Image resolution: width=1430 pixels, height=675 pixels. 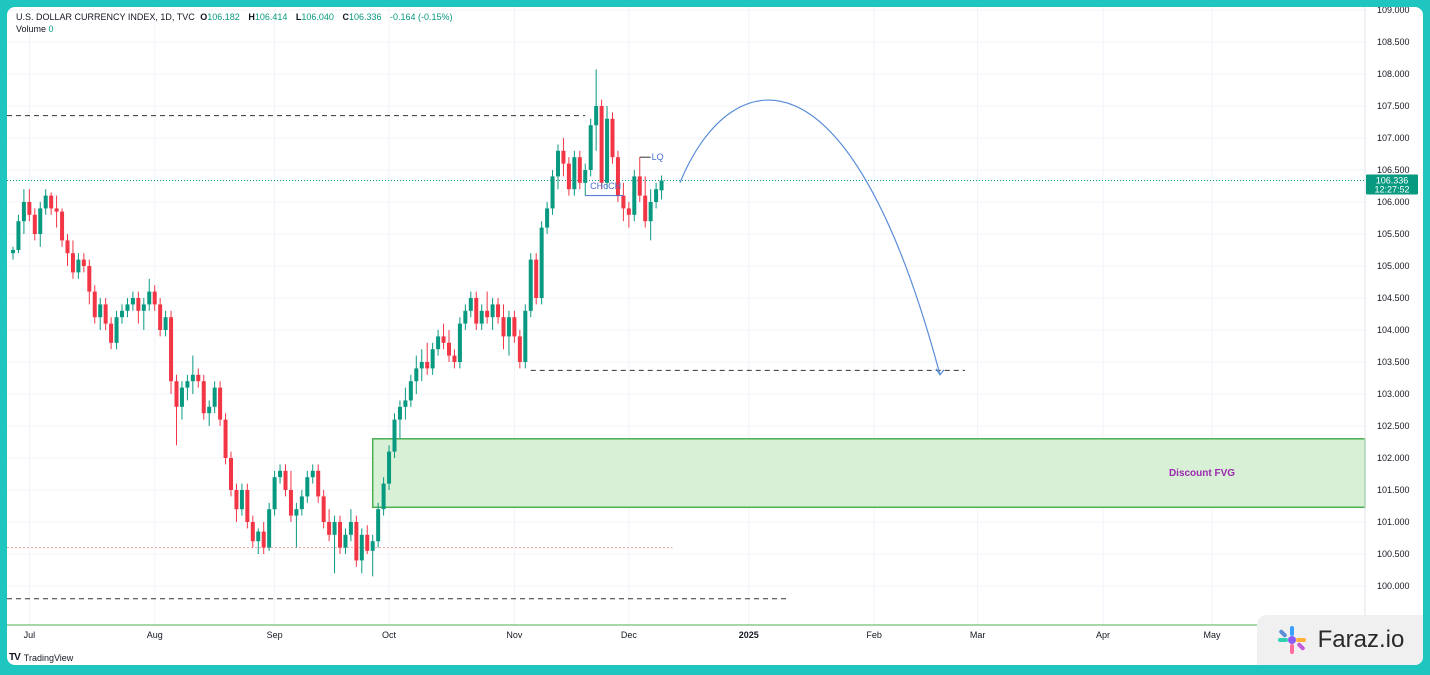 I want to click on y-tick-label: 104.500, so click(x=1393, y=298).